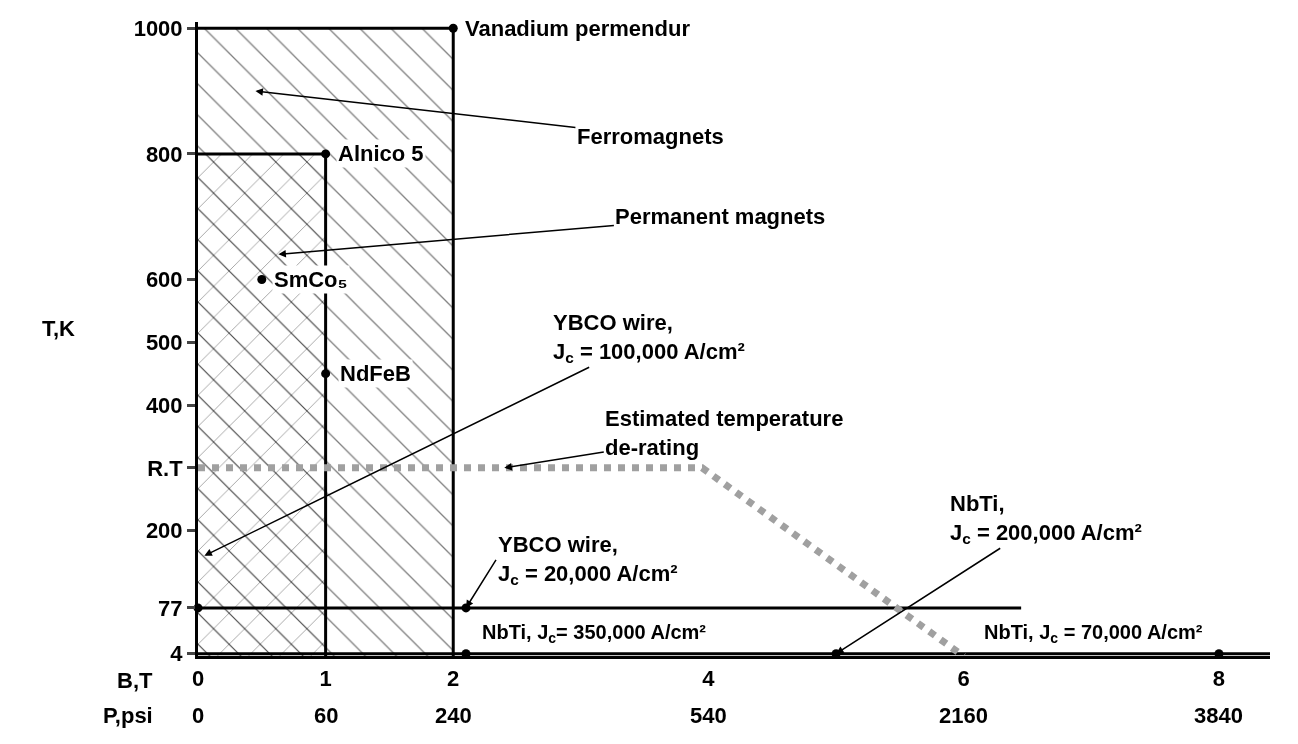 The height and width of the screenshot is (744, 1298). Describe the element at coordinates (453, 678) in the screenshot. I see `x-tick-label: 2` at that location.